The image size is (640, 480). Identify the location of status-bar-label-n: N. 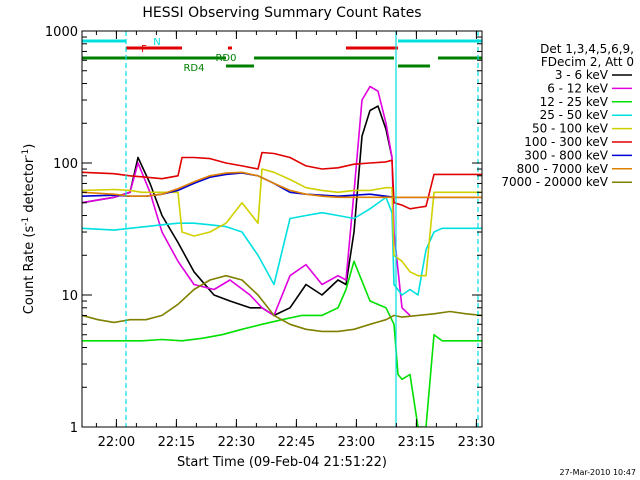
(156, 42).